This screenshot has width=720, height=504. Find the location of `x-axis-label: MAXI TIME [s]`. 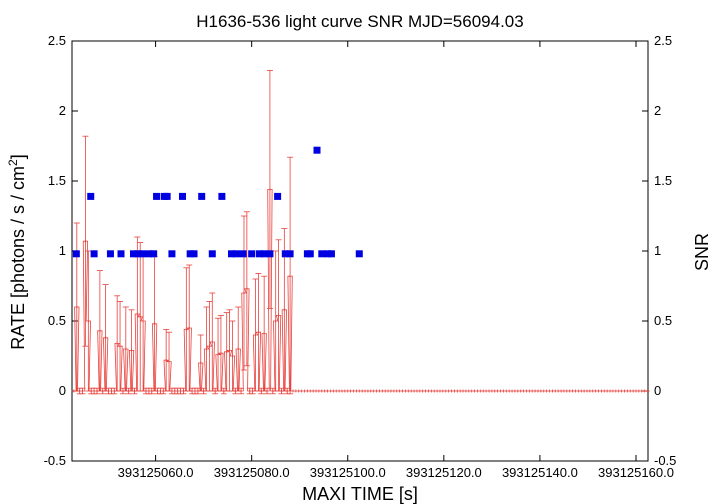

x-axis-label: MAXI TIME [s] is located at coordinates (360, 494).